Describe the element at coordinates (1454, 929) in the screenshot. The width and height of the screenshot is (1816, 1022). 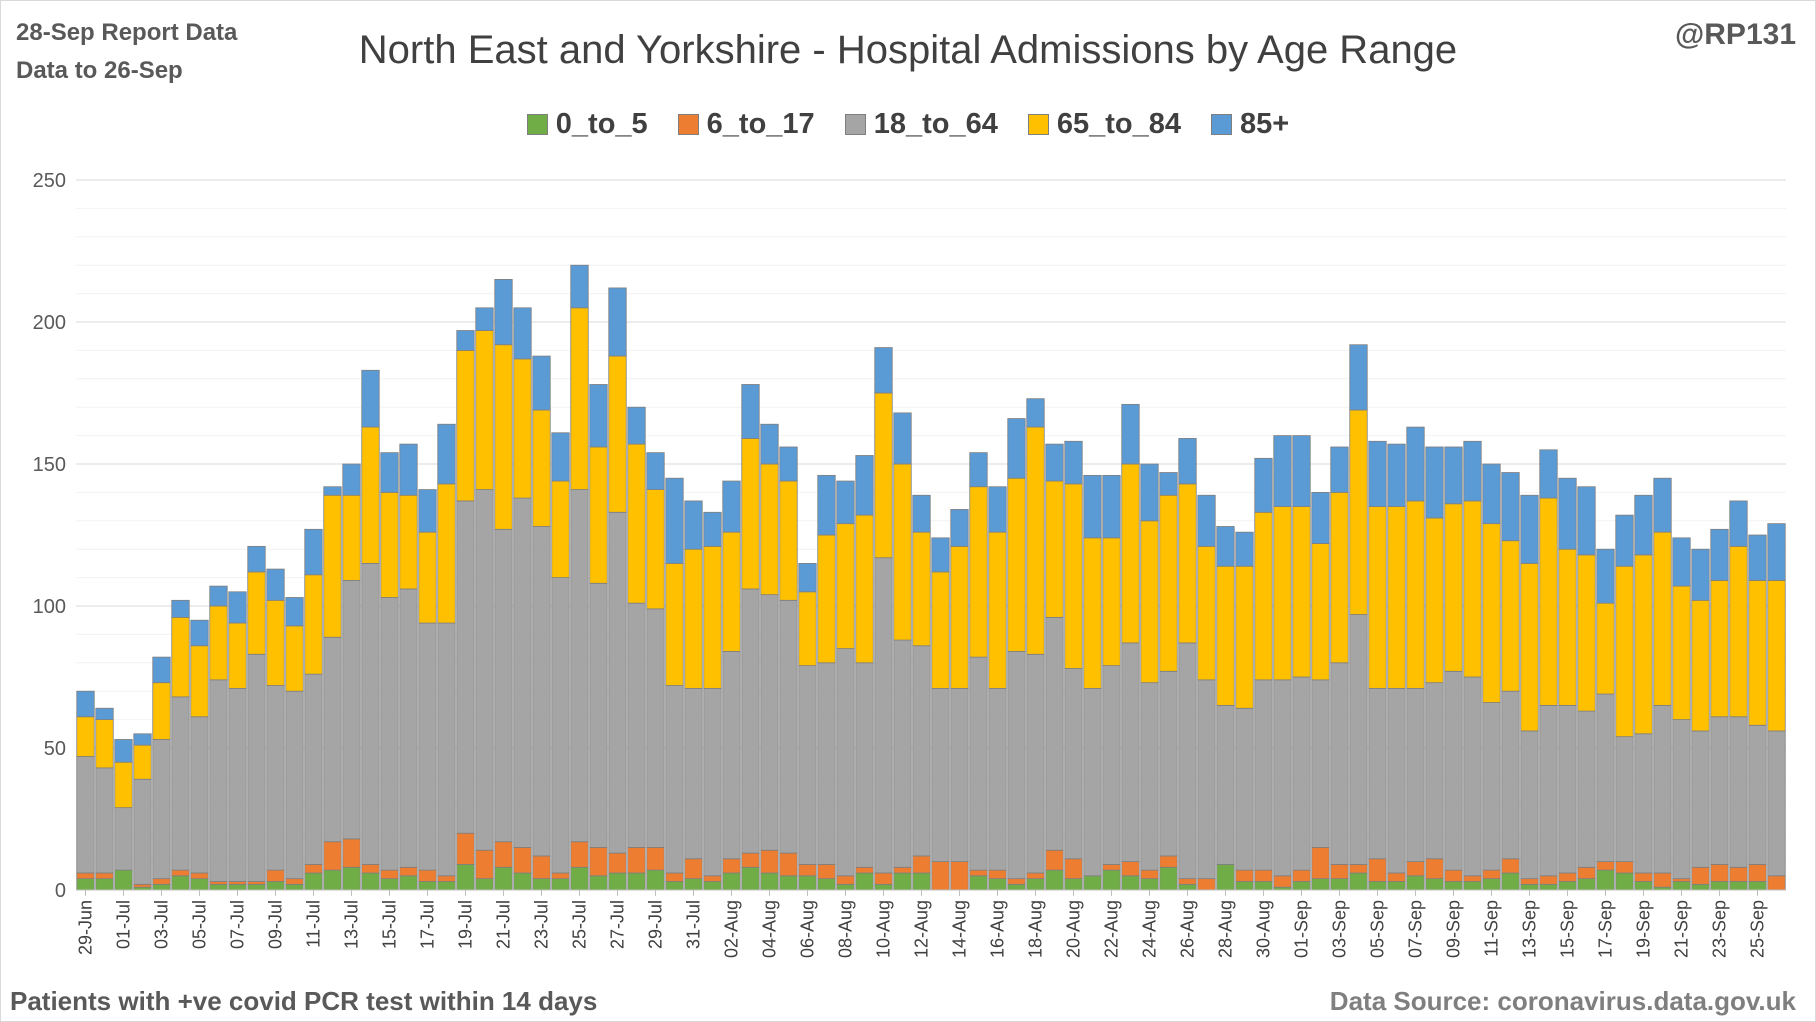
I see `x-tick-label: 09-Sep` at that location.